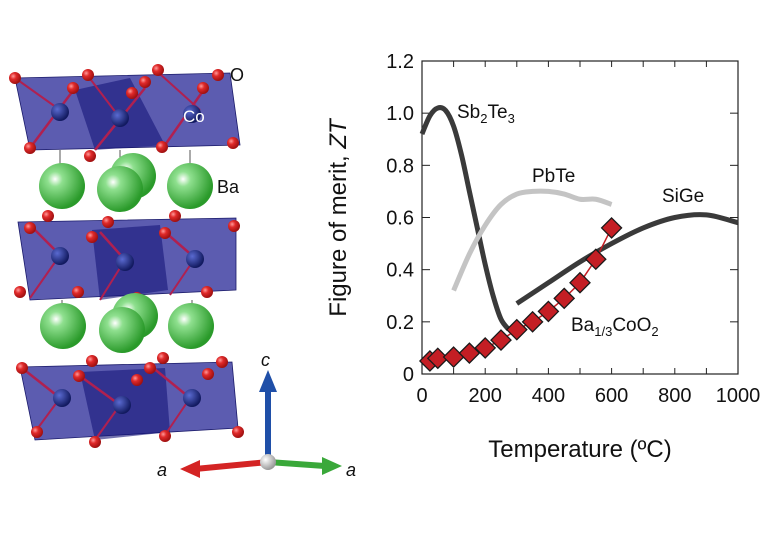  What do you see at coordinates (256, 415) in the screenshot?
I see `crystal-axes: c a a` at bounding box center [256, 415].